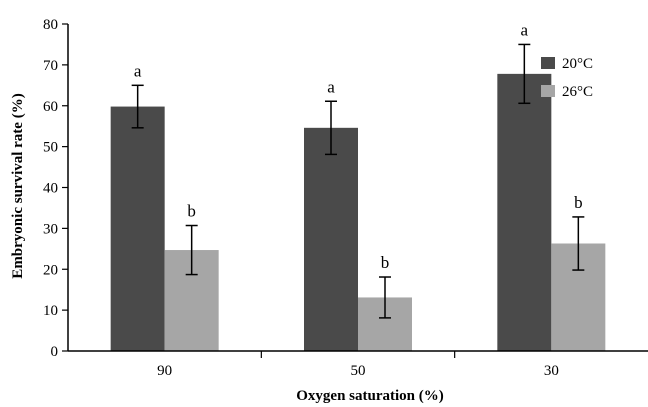 The width and height of the screenshot is (648, 407). I want to click on y-tick-label: 40, so click(50, 189).